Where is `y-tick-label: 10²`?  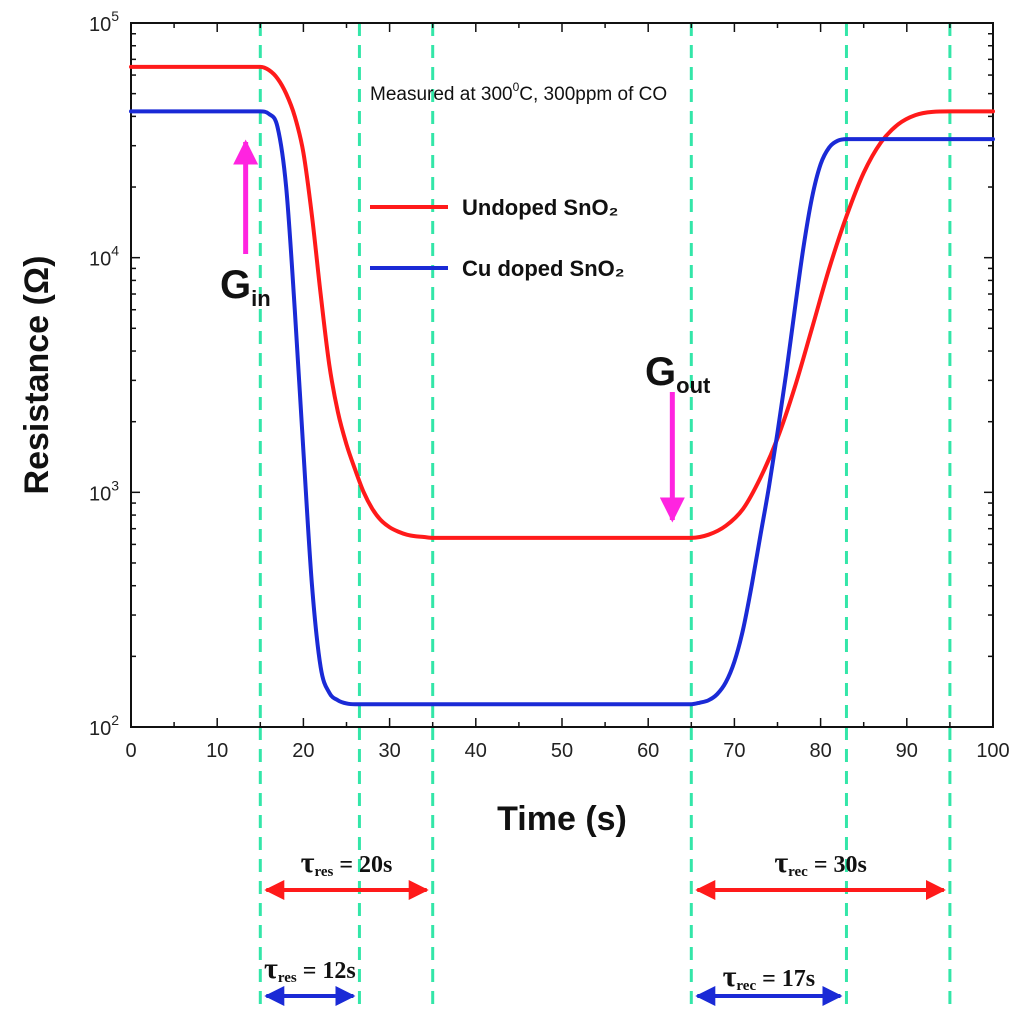 y-tick-label: 10² is located at coordinates (104, 726).